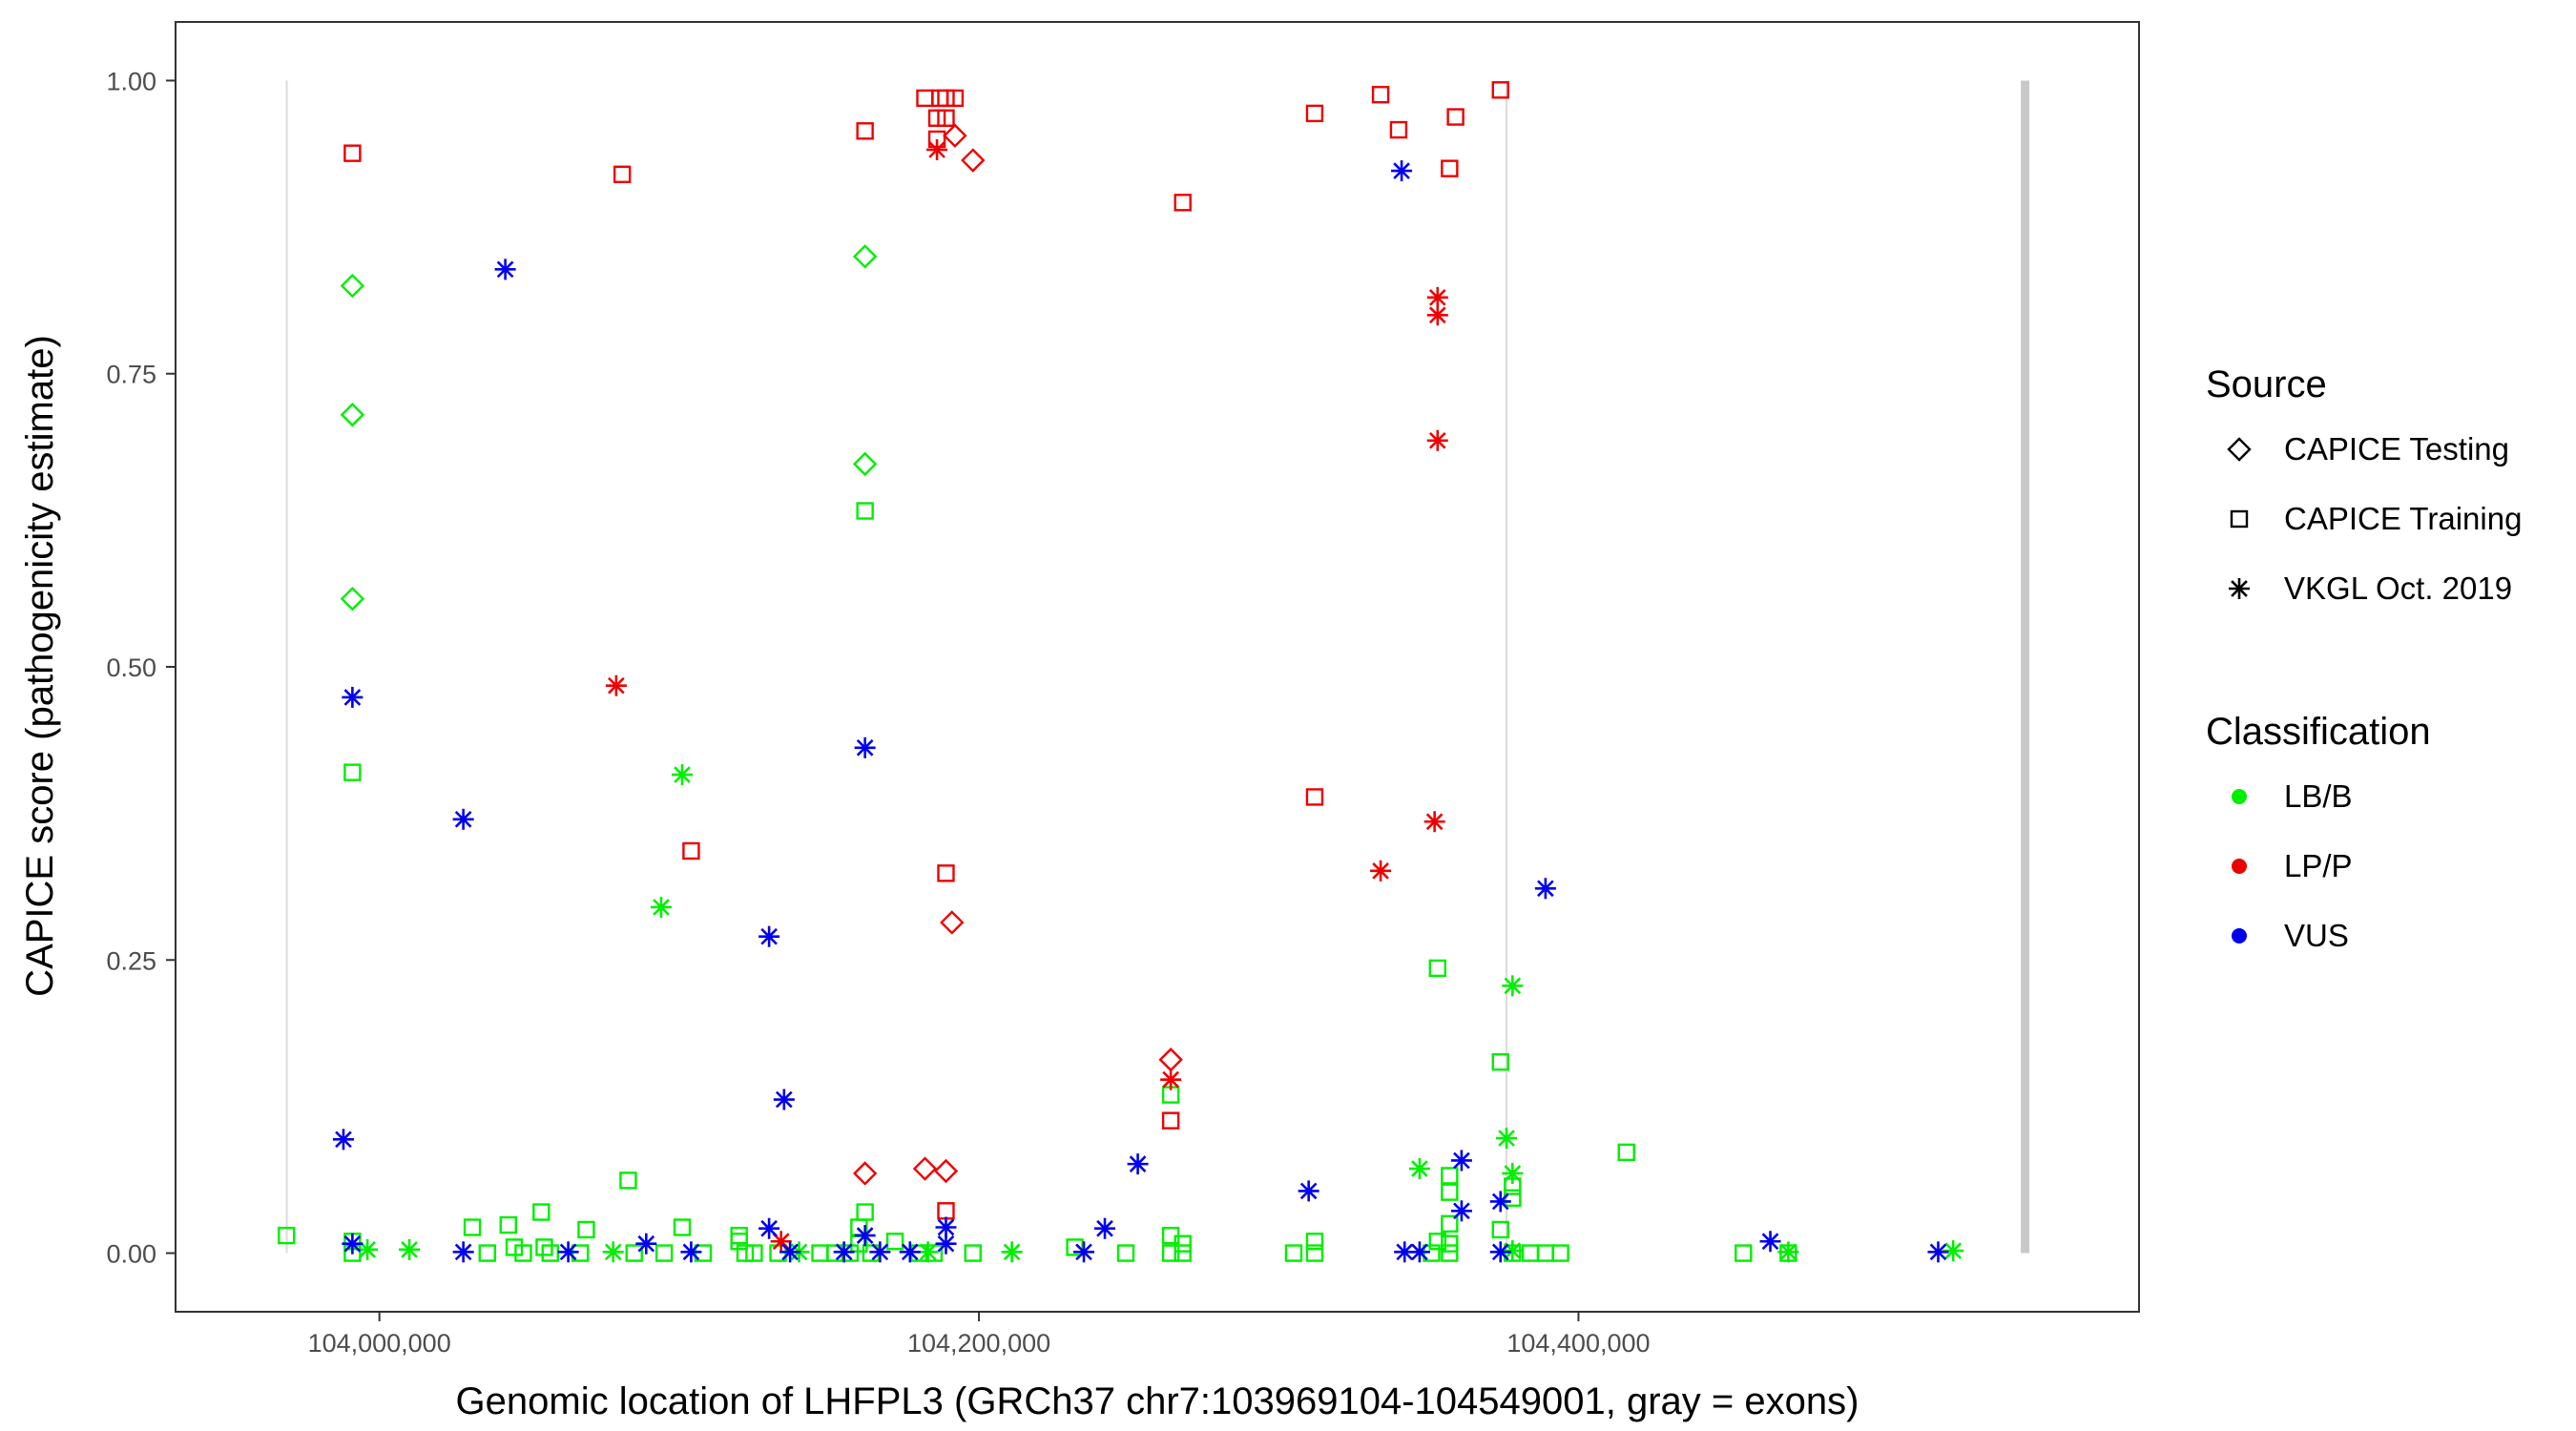 The image size is (2576, 1431). I want to click on legend-source-title: Source, so click(2266, 384).